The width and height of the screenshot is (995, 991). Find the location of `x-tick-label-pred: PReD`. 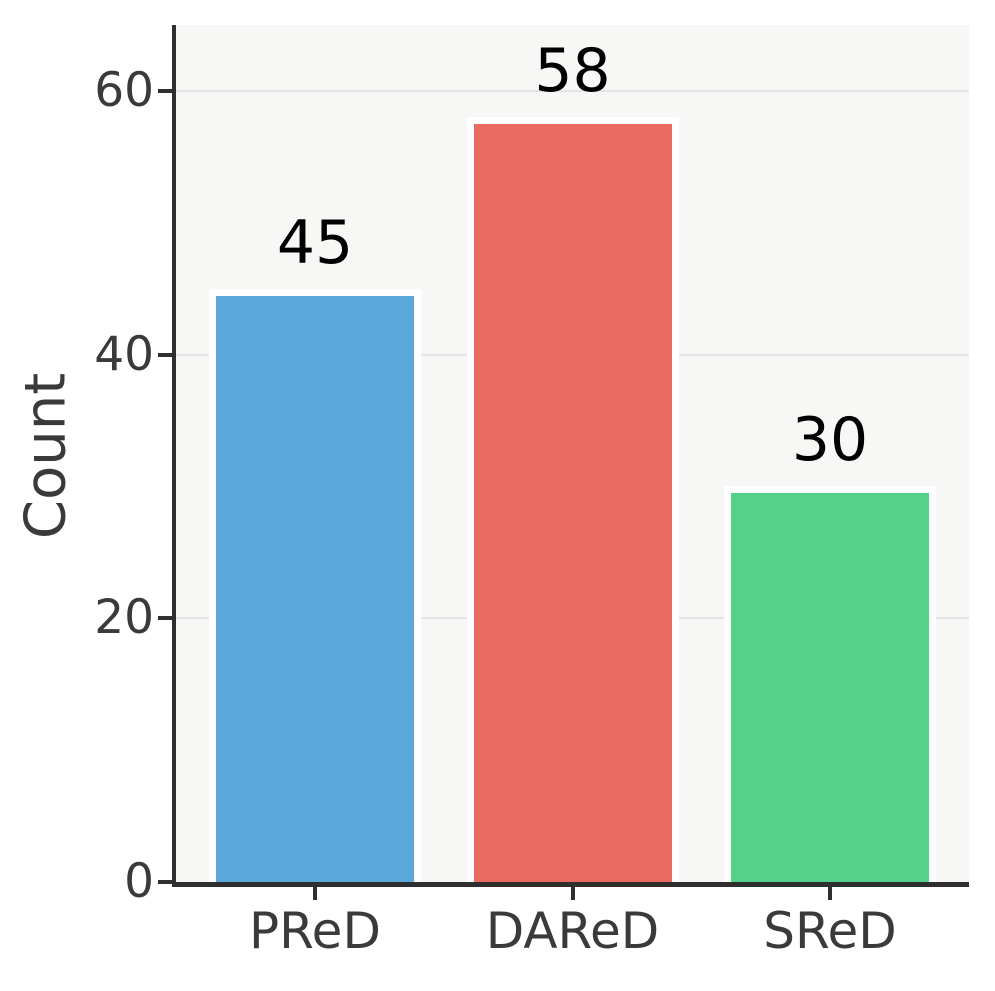

x-tick-label-pred: PReD is located at coordinates (315, 931).